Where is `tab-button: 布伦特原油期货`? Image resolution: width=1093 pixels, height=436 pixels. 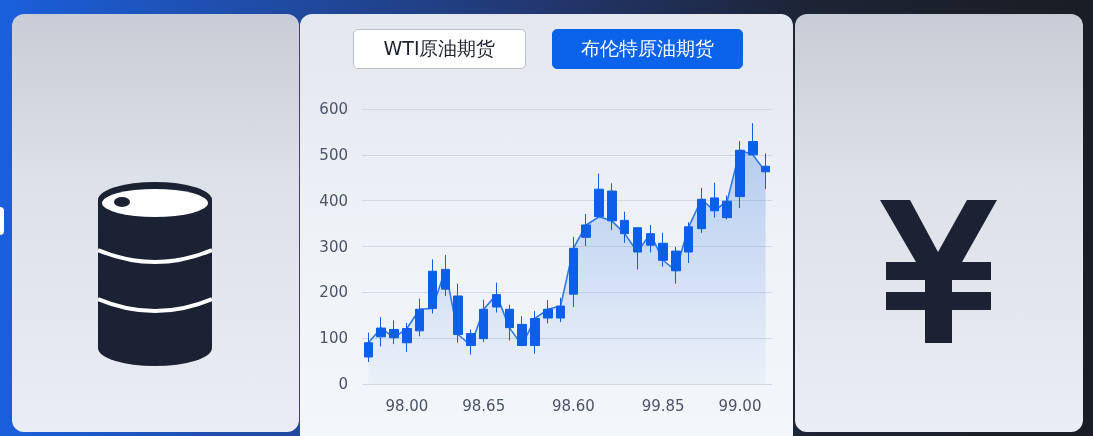
tab-button: 布伦特原油期货 is located at coordinates (647, 49).